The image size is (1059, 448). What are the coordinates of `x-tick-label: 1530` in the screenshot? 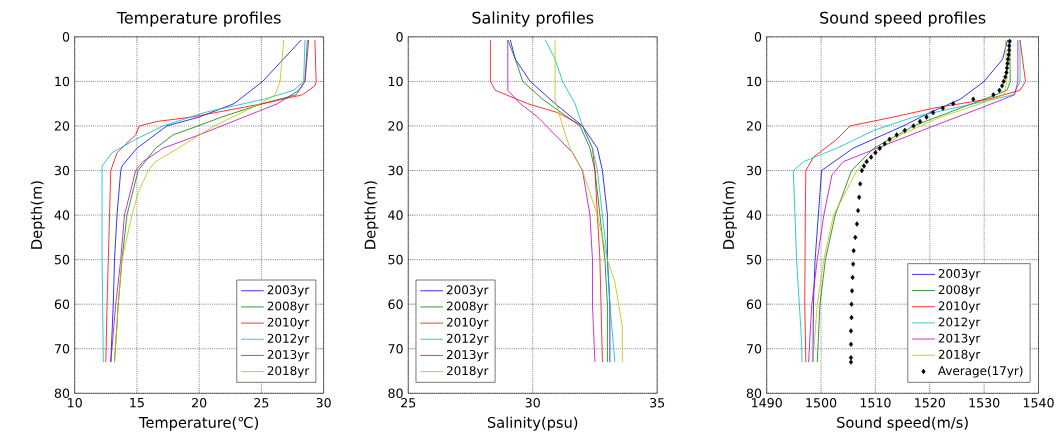 It's located at (984, 402).